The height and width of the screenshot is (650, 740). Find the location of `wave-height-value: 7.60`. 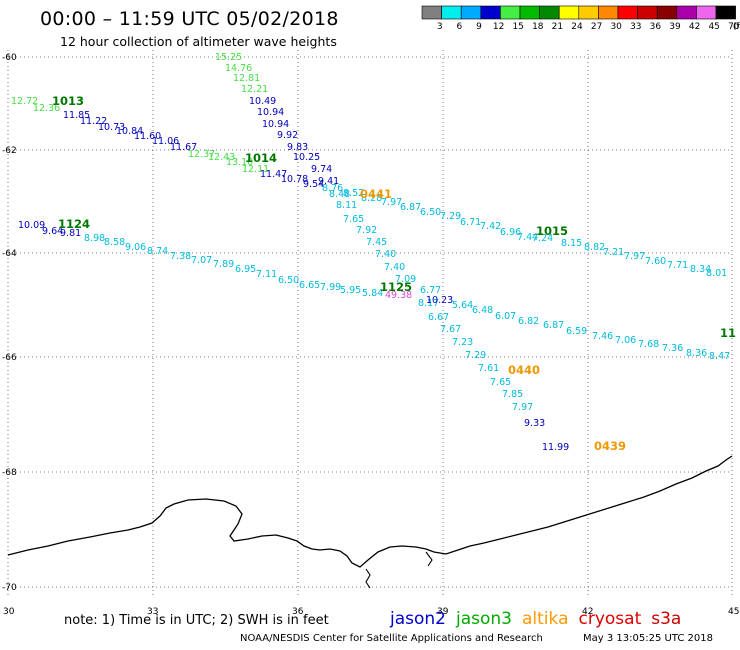

wave-height-value: 7.60 is located at coordinates (655, 261).